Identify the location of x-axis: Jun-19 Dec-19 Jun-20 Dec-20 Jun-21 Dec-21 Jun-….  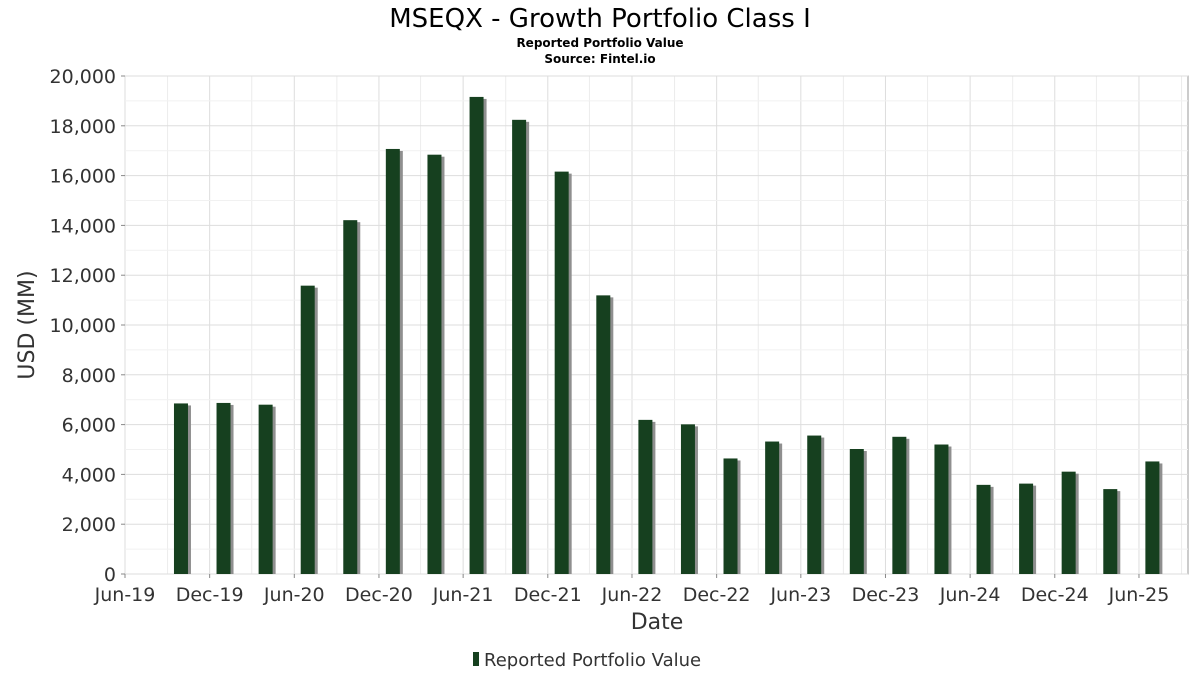
(632, 590).